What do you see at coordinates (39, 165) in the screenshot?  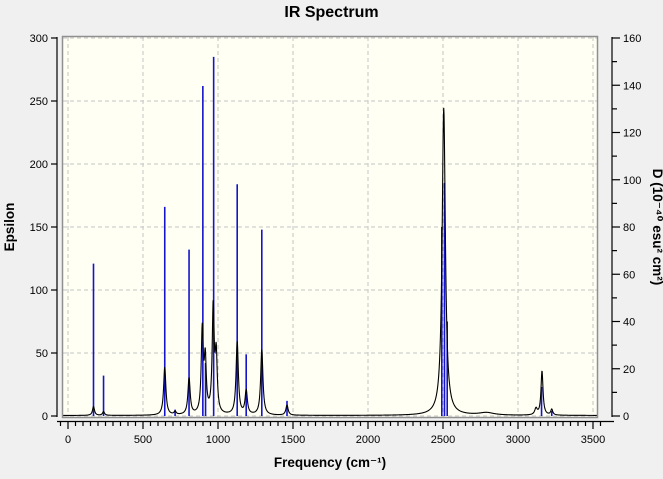 I see `y-left-tick-label: 200` at bounding box center [39, 165].